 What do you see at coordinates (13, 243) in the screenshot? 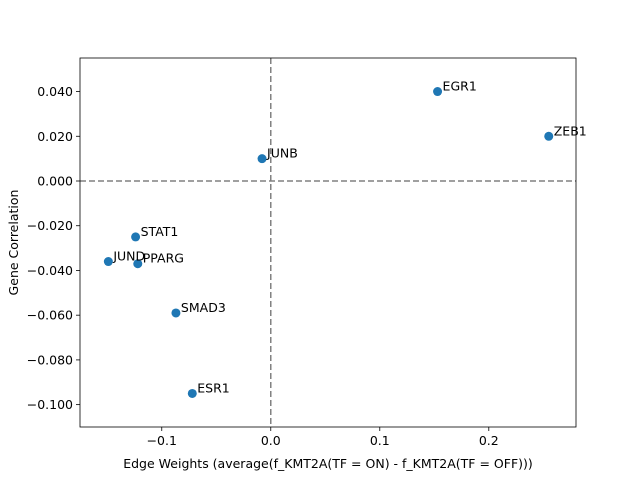
I see `y-axis-title: Gene Correlation` at bounding box center [13, 243].